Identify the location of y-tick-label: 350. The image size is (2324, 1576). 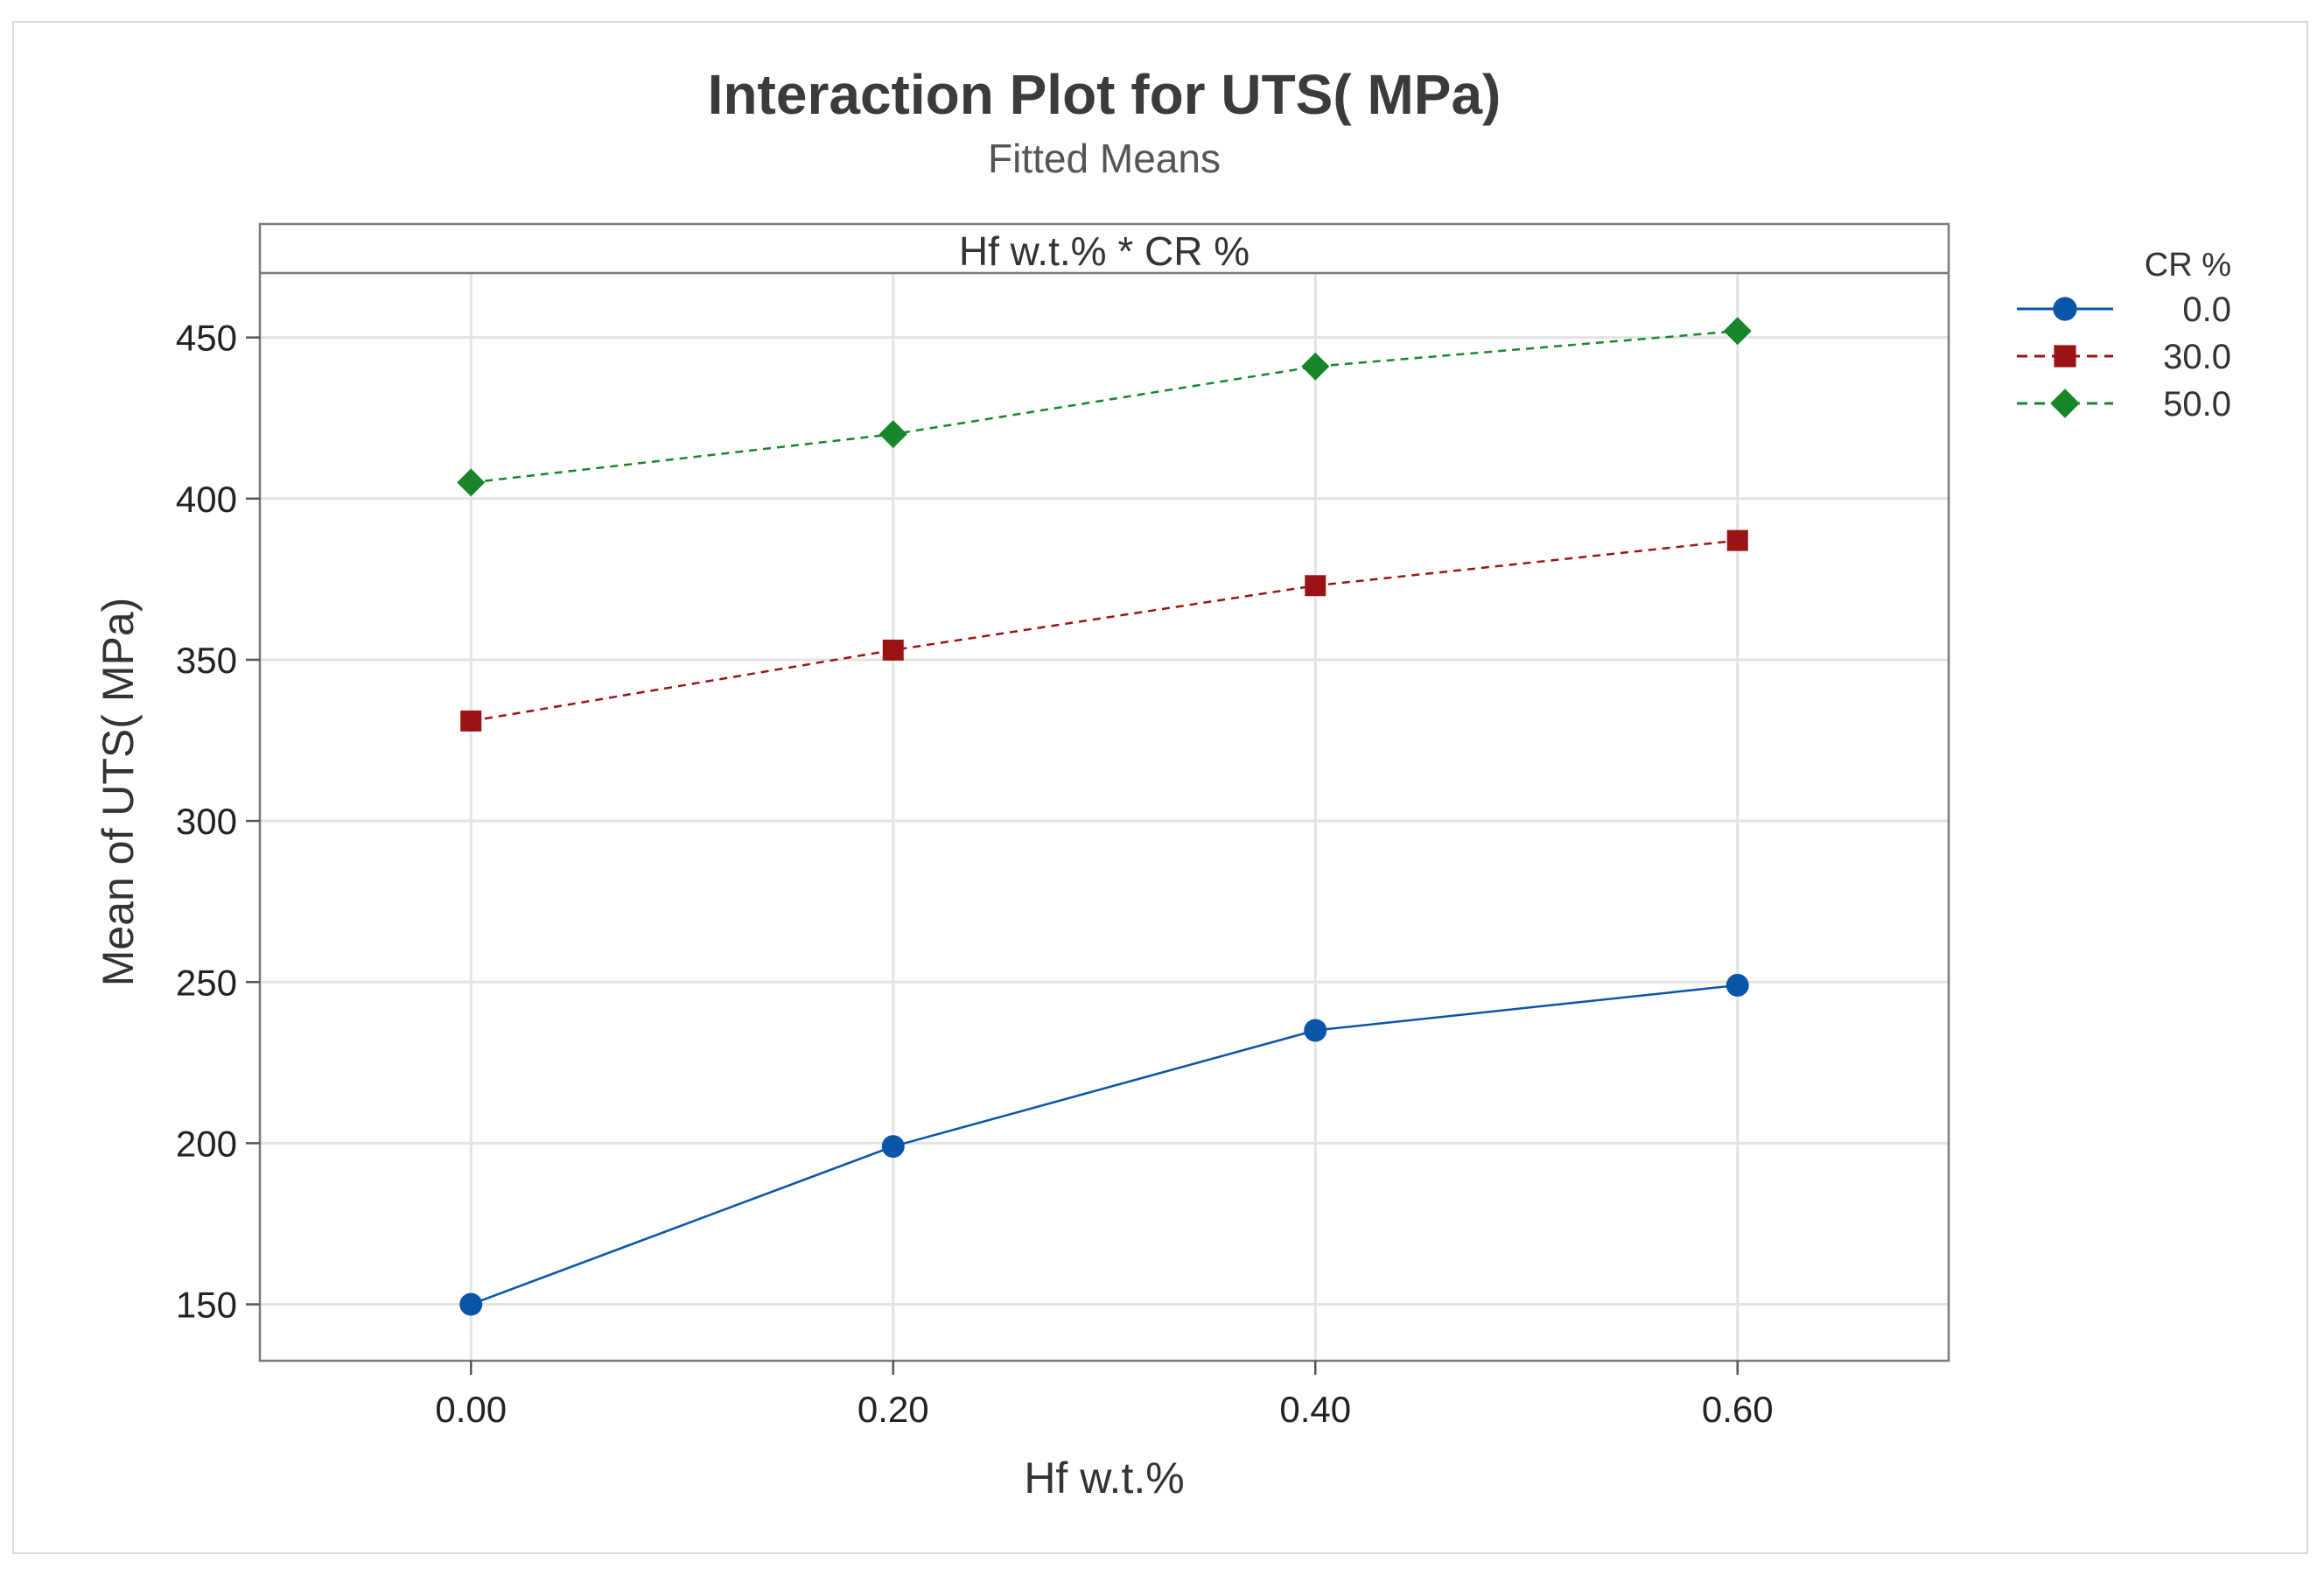
(206, 660).